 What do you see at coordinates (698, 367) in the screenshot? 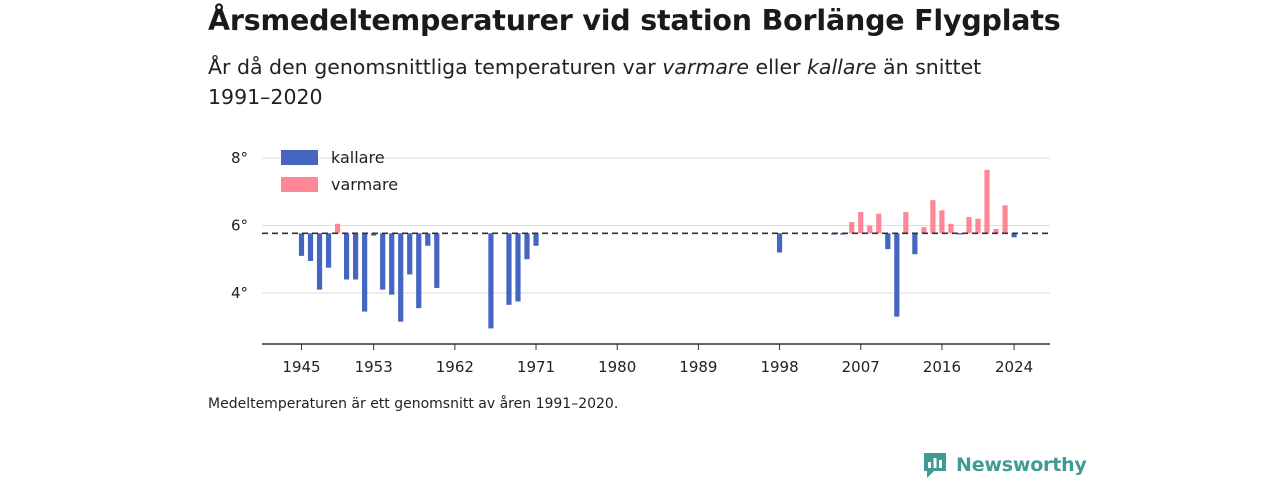
I see `x-tick-label: 1989` at bounding box center [698, 367].